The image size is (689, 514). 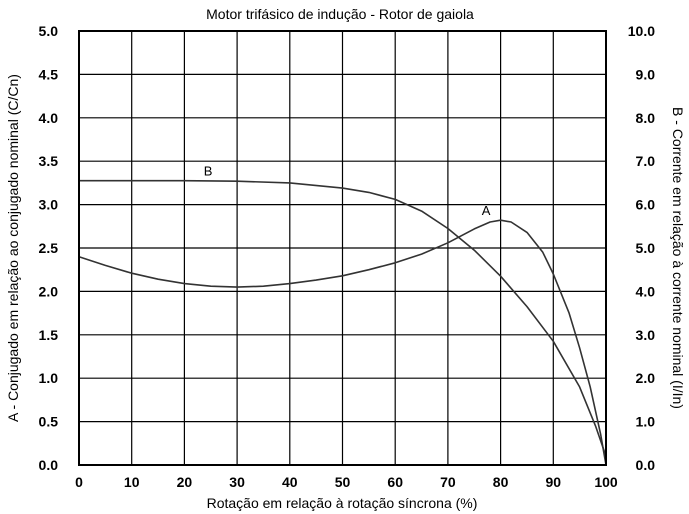 What do you see at coordinates (554, 482) in the screenshot?
I see `x-tick-label: 90` at bounding box center [554, 482].